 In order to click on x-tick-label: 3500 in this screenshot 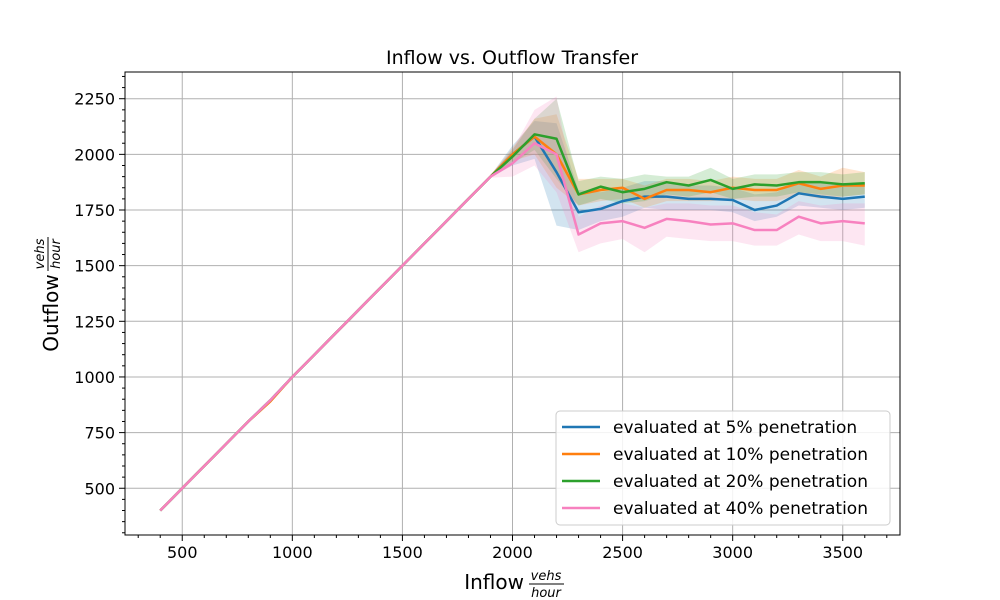, I will do `click(842, 552)`.